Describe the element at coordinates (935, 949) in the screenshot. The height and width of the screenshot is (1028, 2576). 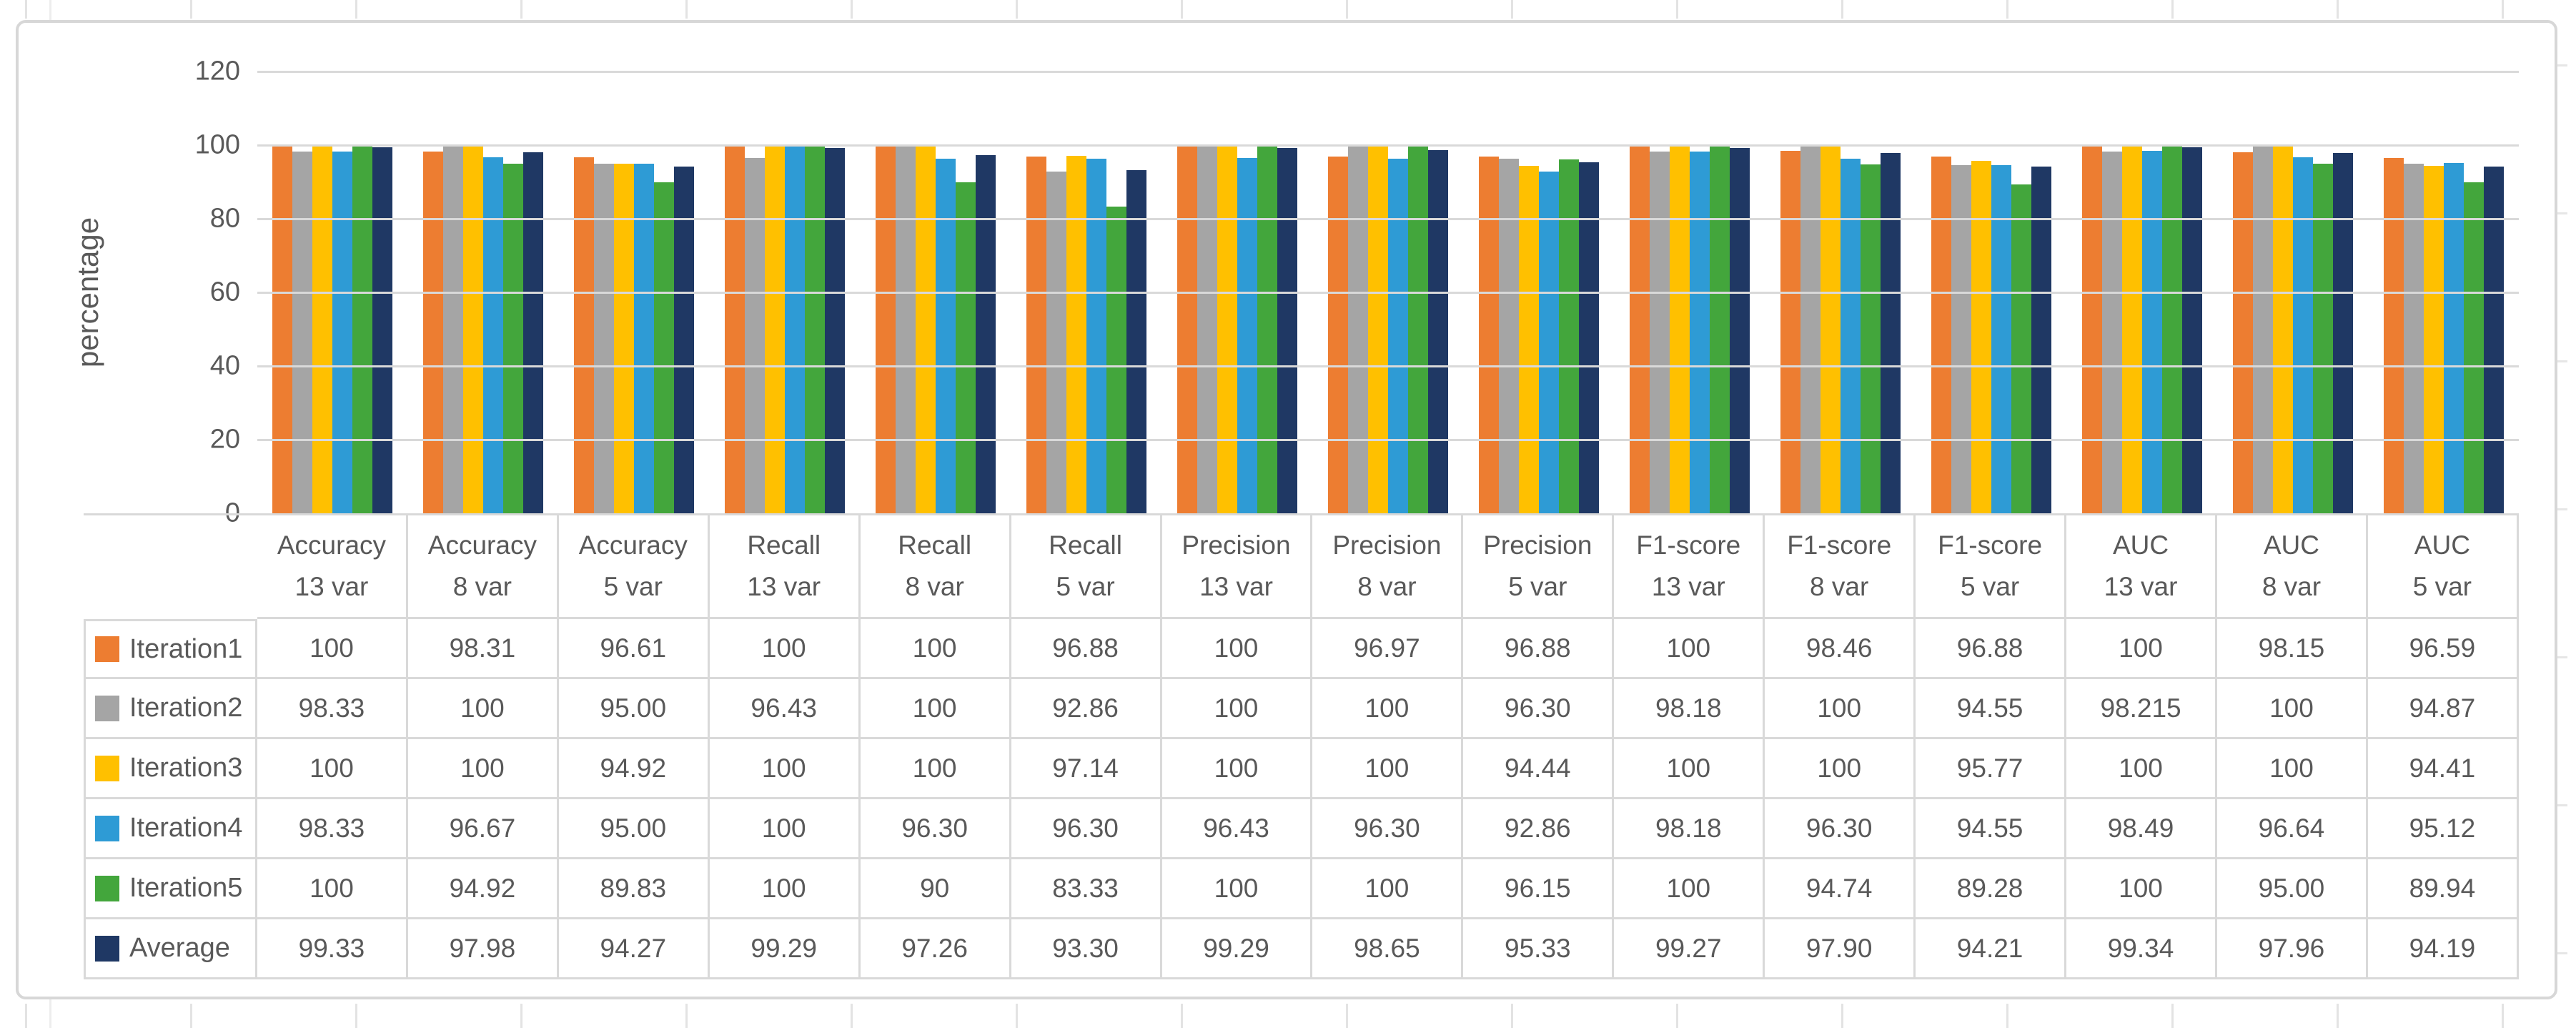
I see `value-cell: 97.26` at that location.